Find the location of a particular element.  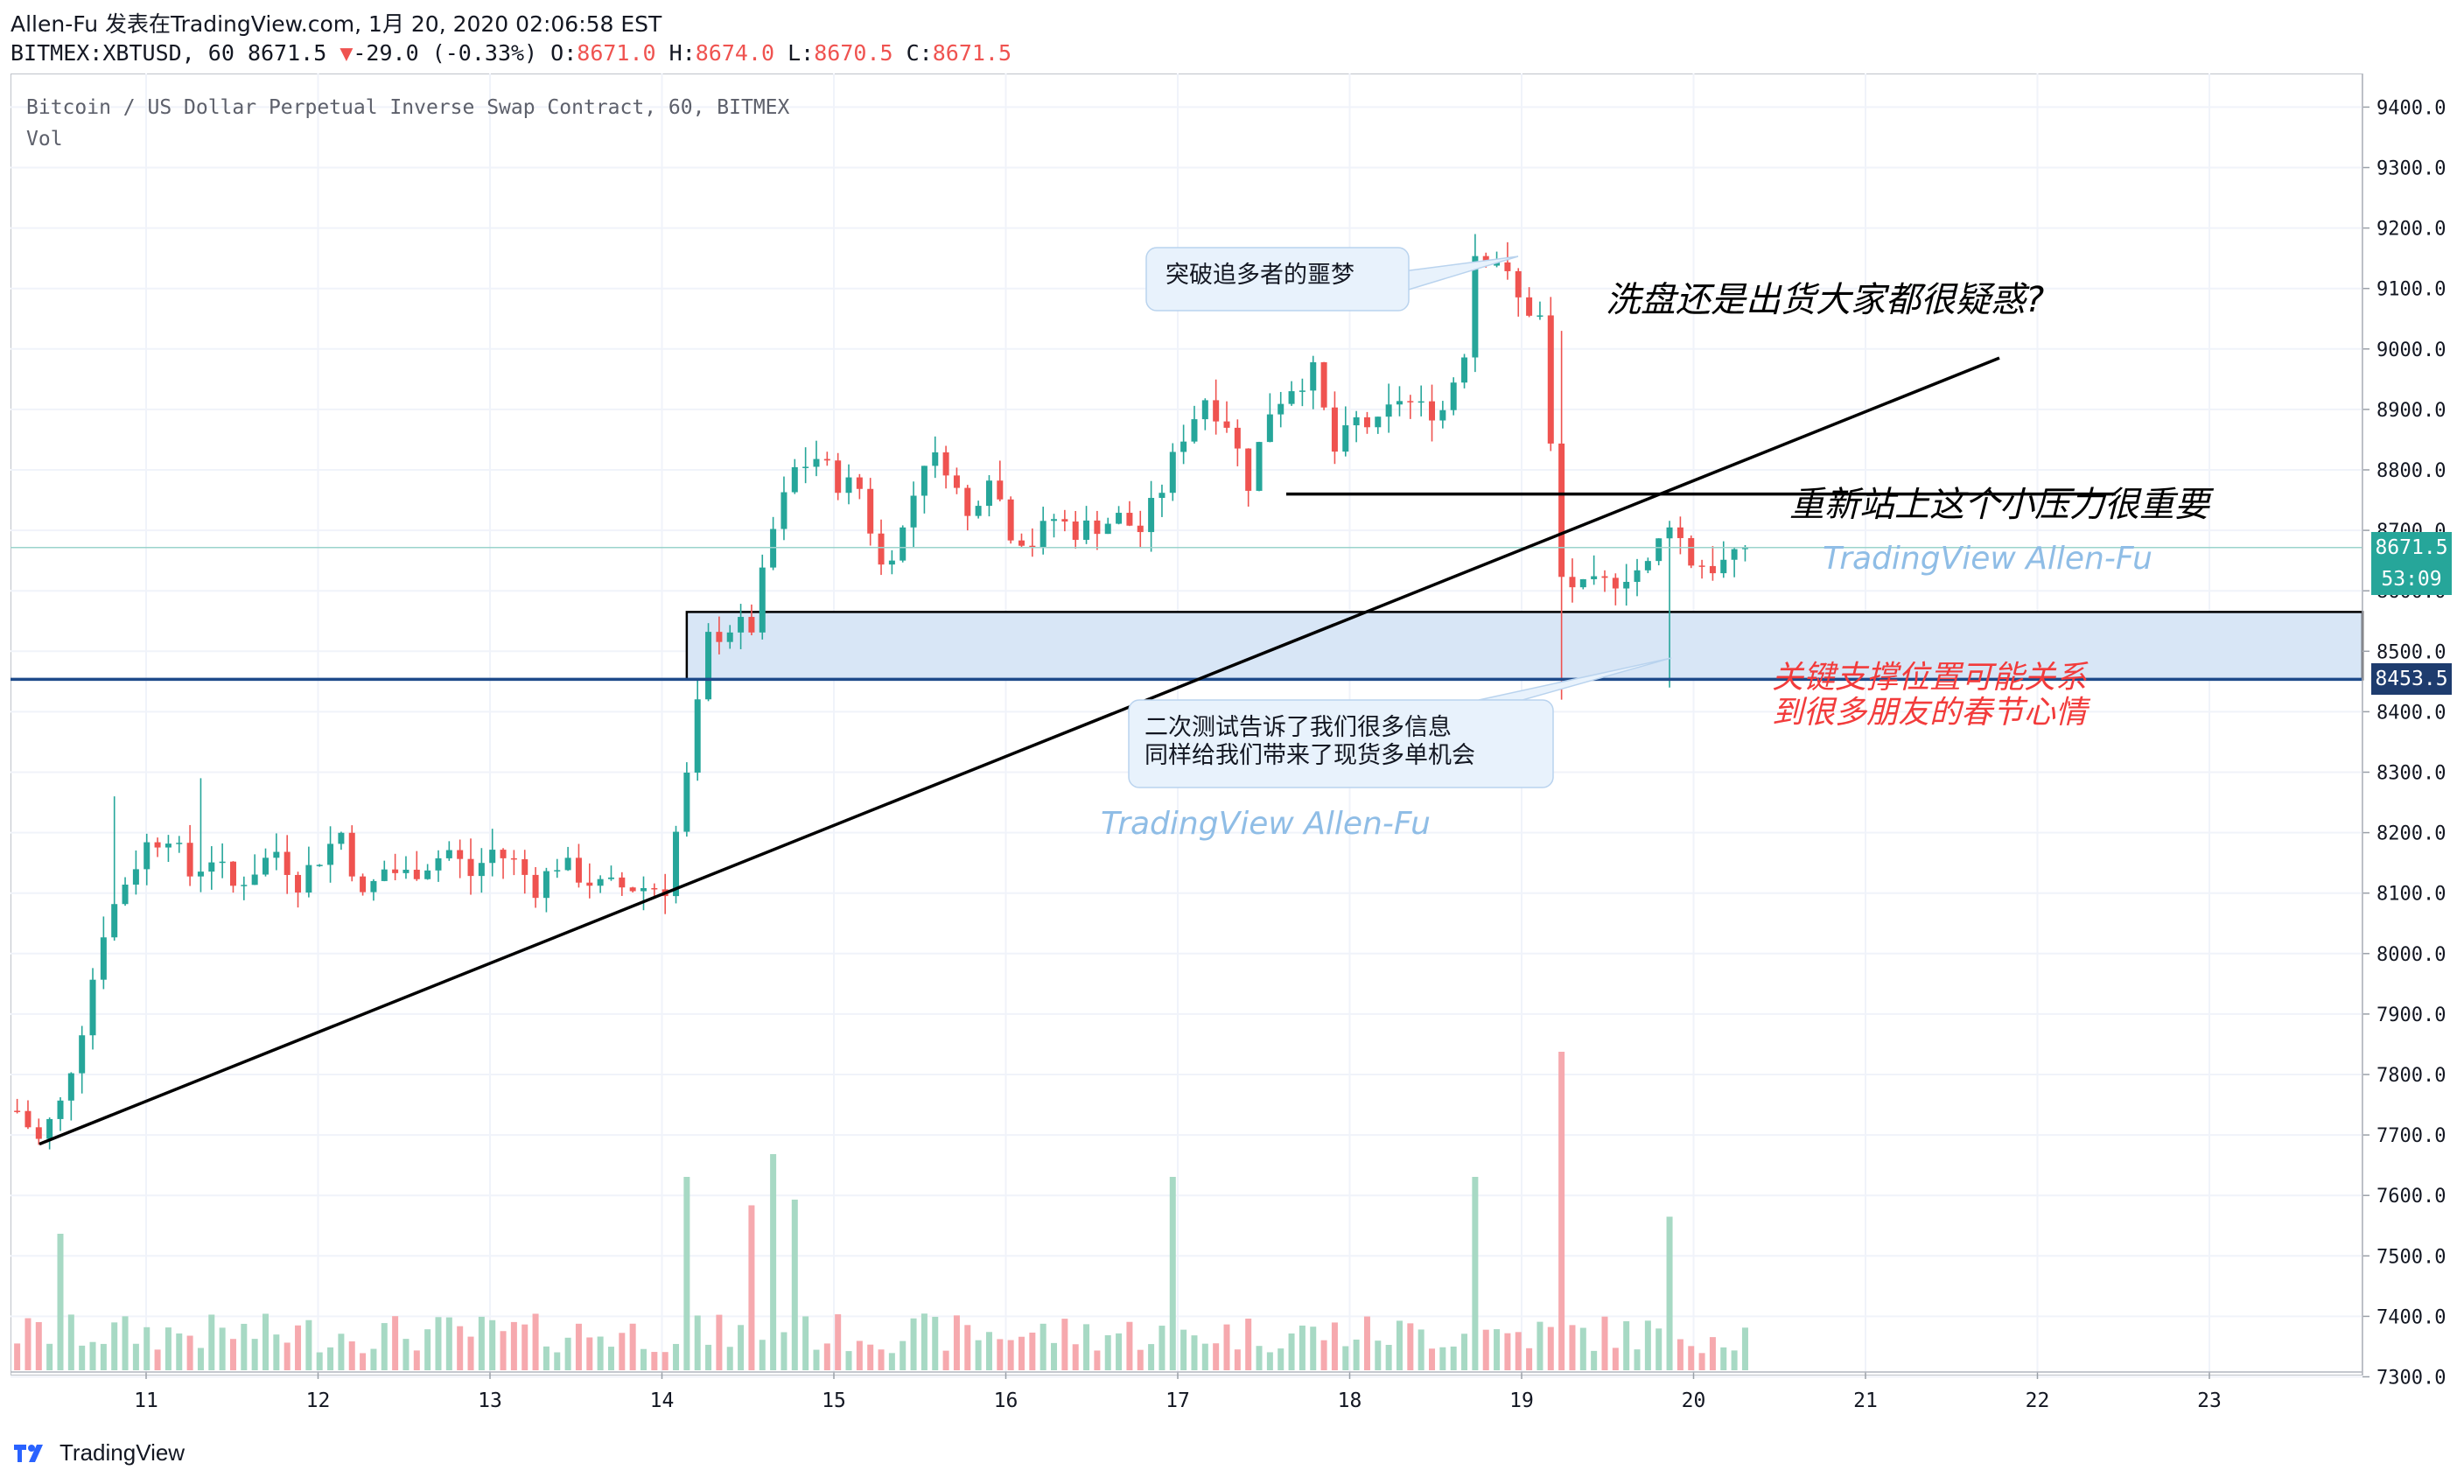

close-value: 8671.5 is located at coordinates (972, 53).